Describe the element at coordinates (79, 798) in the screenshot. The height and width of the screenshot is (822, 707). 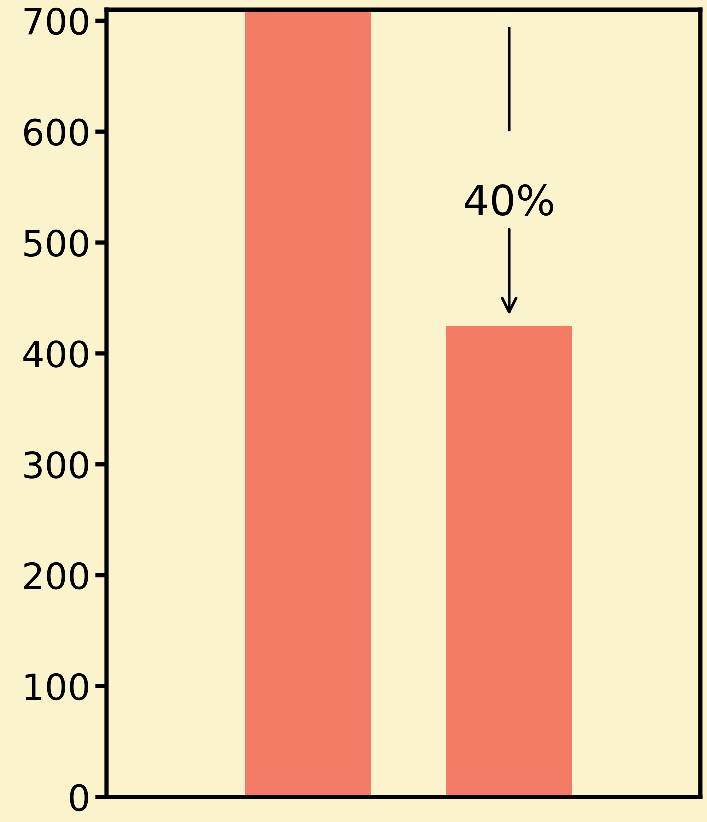
I see `y-tick-label: 0` at that location.